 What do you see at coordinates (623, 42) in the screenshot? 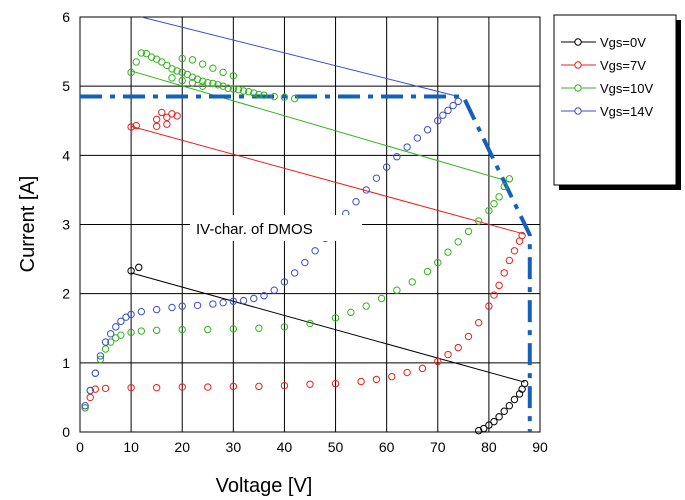
I see `legend-label-0: Vgs=0V` at bounding box center [623, 42].